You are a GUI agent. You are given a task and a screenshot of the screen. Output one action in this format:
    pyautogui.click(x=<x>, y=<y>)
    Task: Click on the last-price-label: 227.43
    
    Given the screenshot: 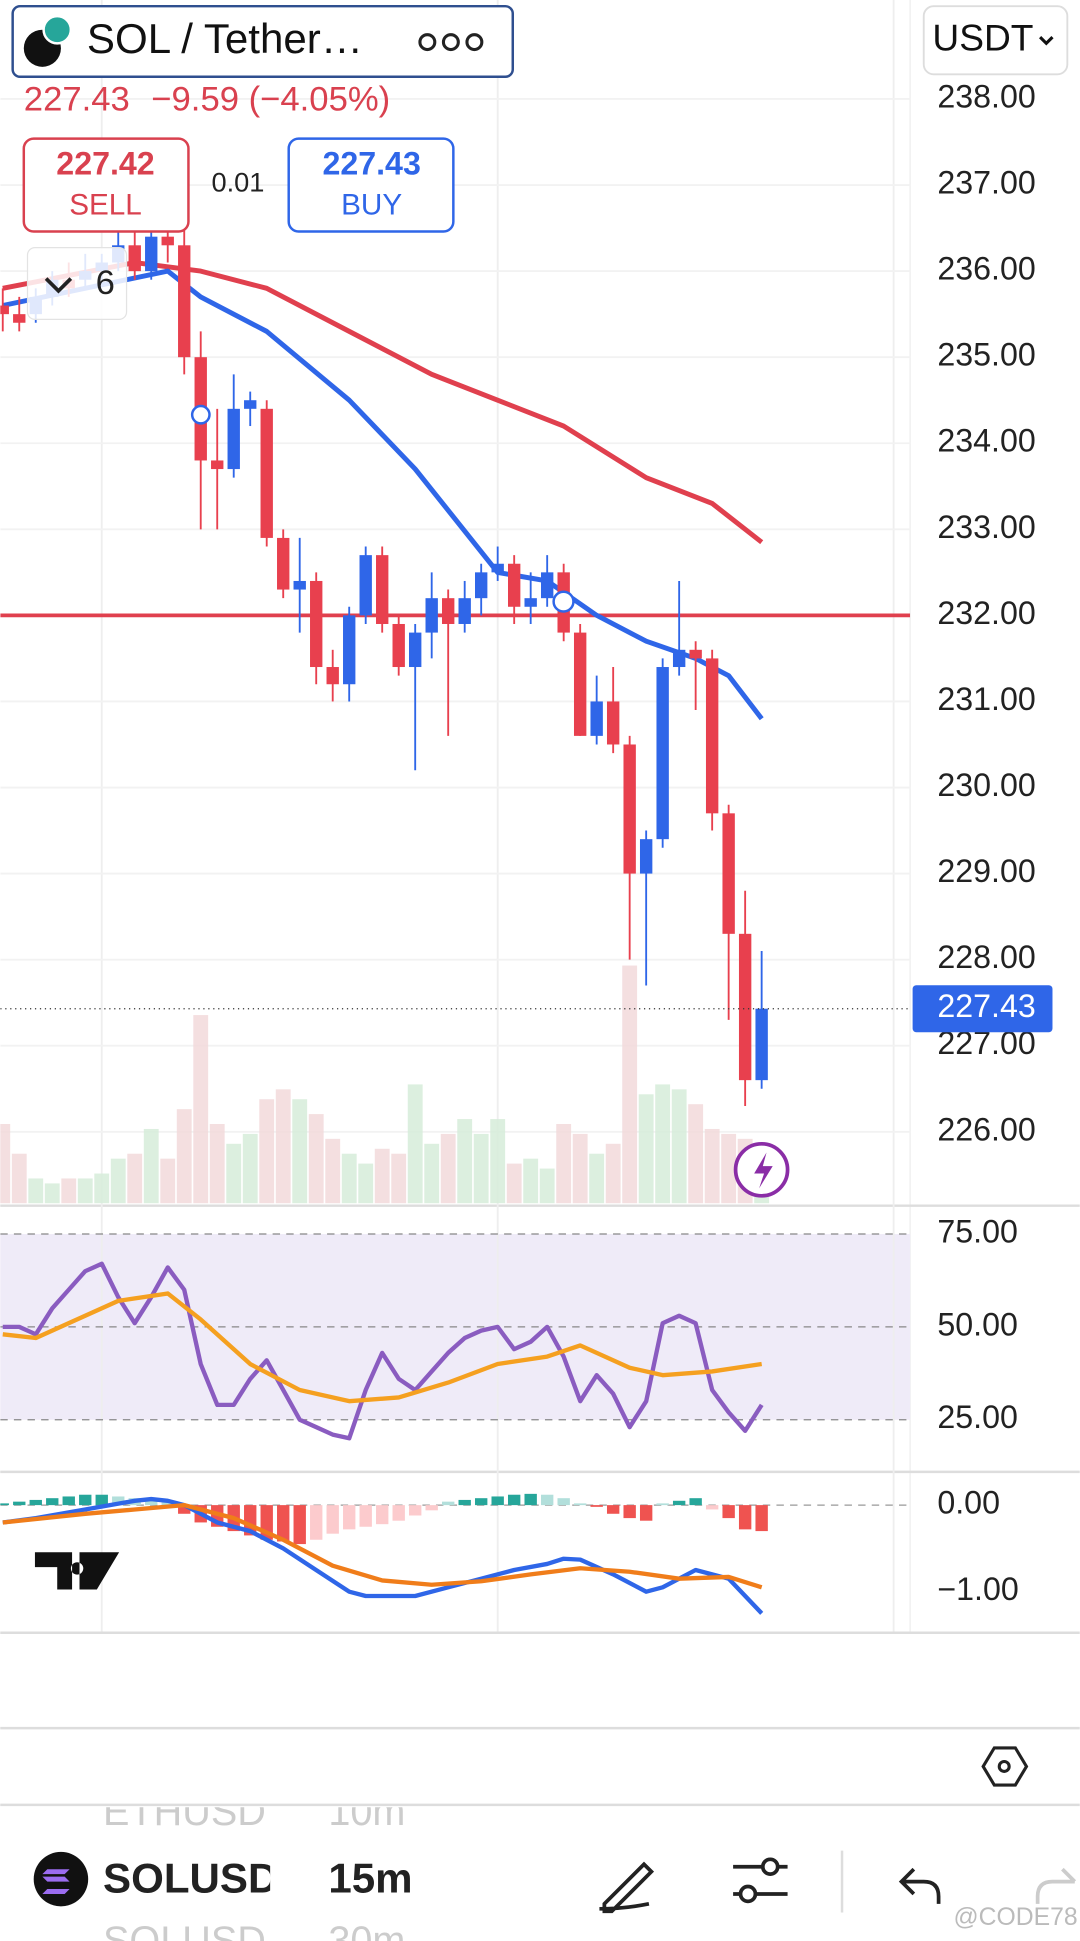 What is the action you would take?
    pyautogui.click(x=986, y=1006)
    